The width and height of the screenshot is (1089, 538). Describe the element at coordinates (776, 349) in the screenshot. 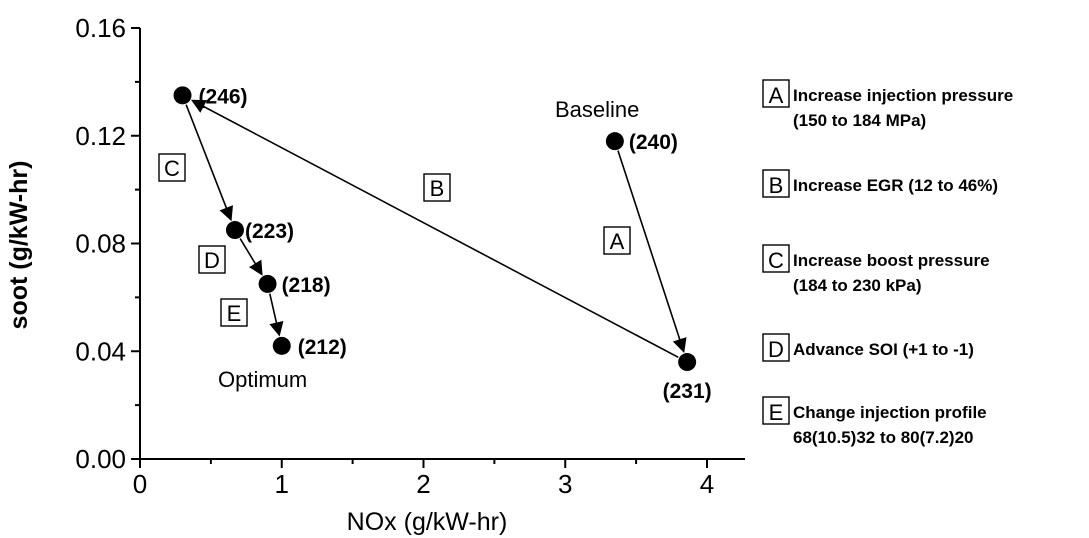

I see `legend-letter: D` at that location.